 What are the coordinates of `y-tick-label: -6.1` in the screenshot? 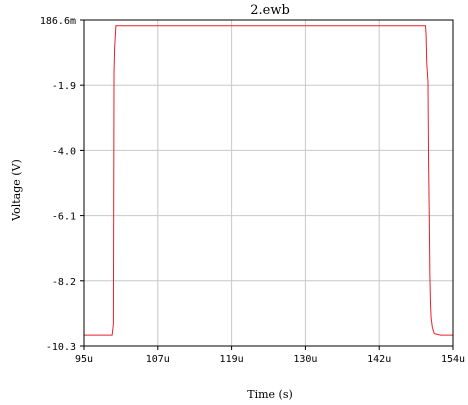 It's located at (64, 217).